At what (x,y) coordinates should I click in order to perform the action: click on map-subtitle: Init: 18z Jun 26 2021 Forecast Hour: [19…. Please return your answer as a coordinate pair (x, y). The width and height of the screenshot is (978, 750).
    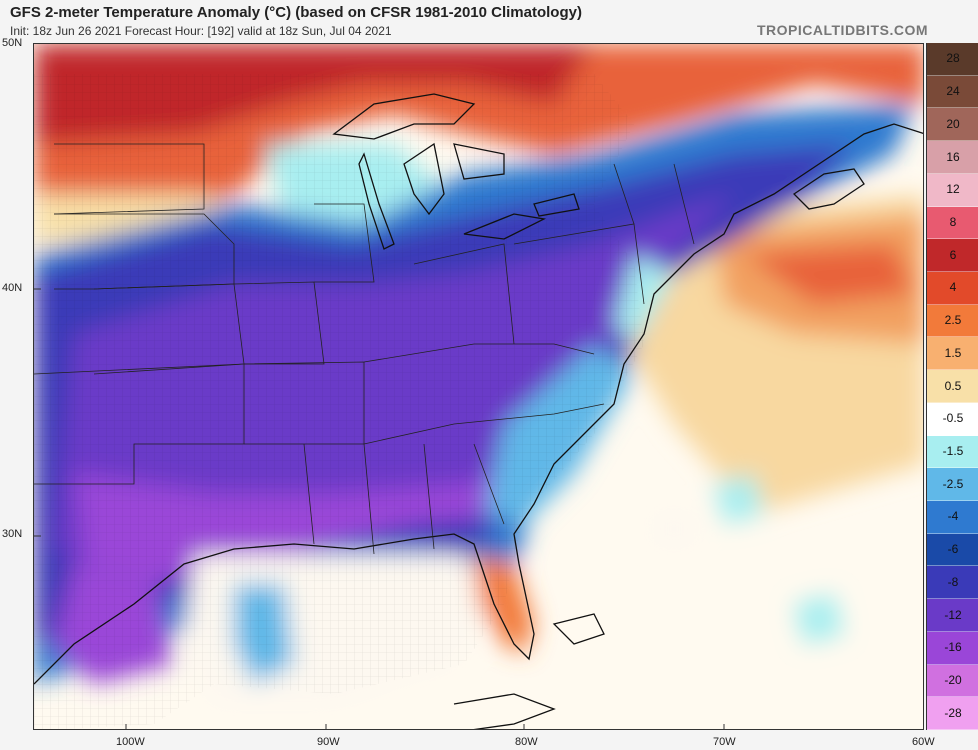
    Looking at the image, I should click on (201, 31).